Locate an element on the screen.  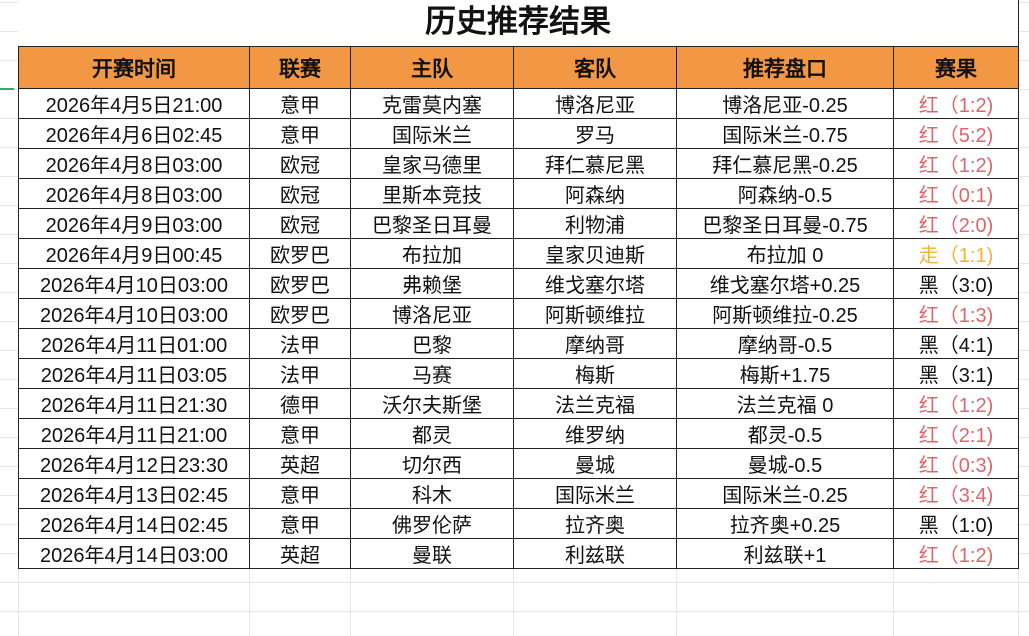
header-home: 主队 is located at coordinates (432, 67).